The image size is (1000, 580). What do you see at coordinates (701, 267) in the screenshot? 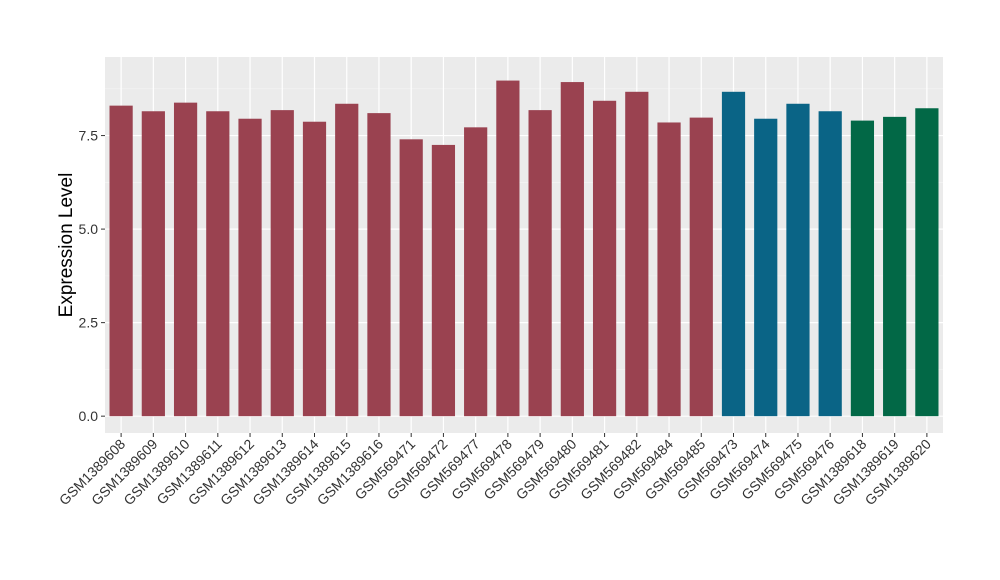
I see `bar-GSM569485` at bounding box center [701, 267].